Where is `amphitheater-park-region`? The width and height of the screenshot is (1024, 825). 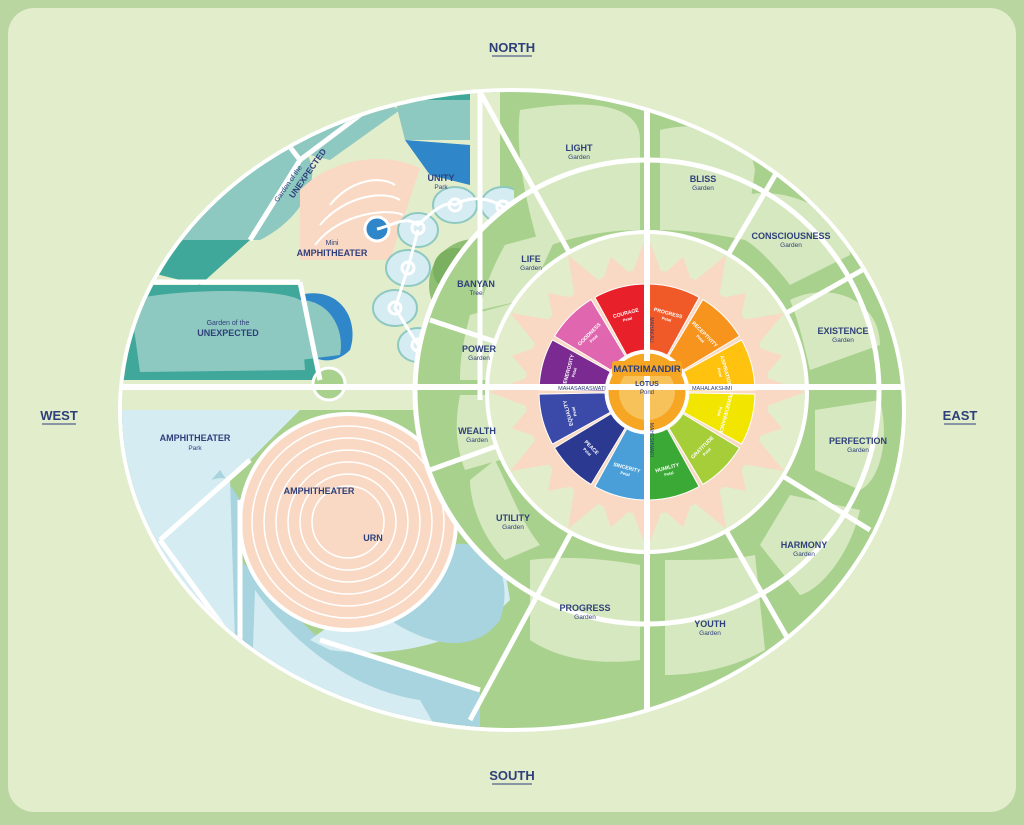
amphitheater-park-region is located at coordinates (221, 485).